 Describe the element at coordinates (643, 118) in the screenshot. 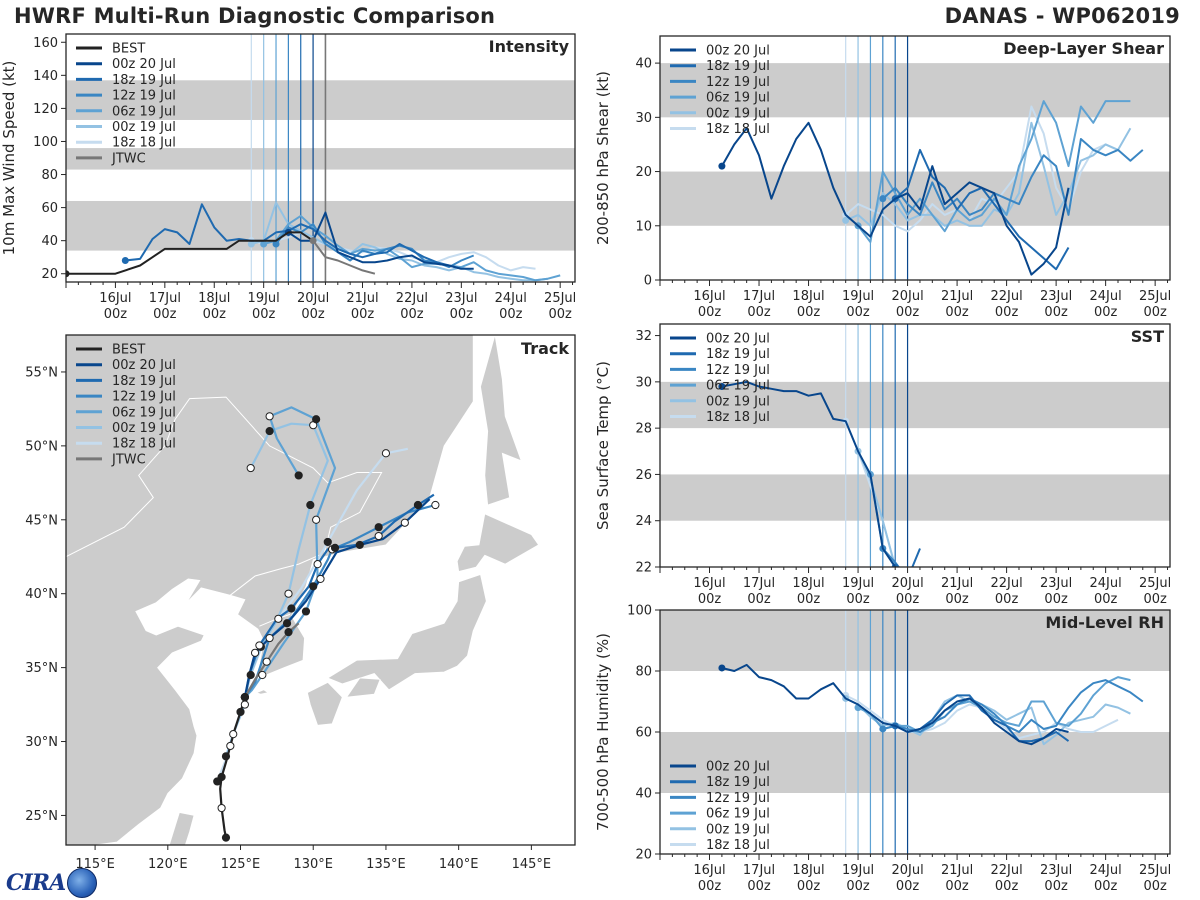

I see `y-tick-label: 30` at that location.